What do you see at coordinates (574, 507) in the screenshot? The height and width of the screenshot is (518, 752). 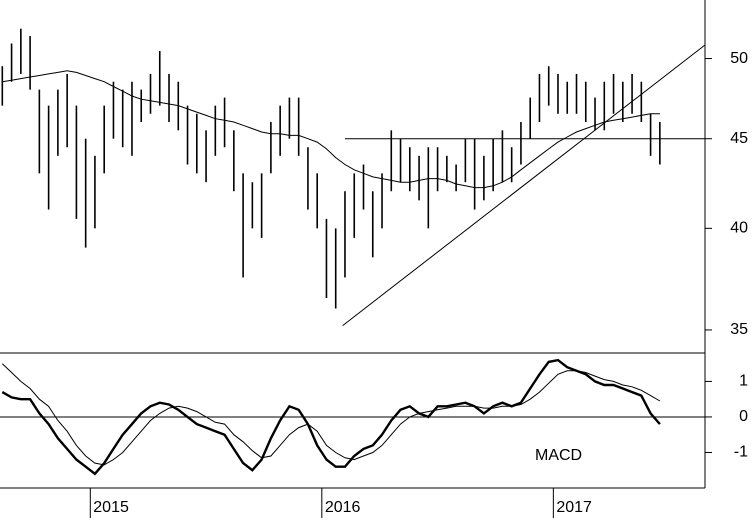 I see `x-tick-label: 2017` at bounding box center [574, 507].